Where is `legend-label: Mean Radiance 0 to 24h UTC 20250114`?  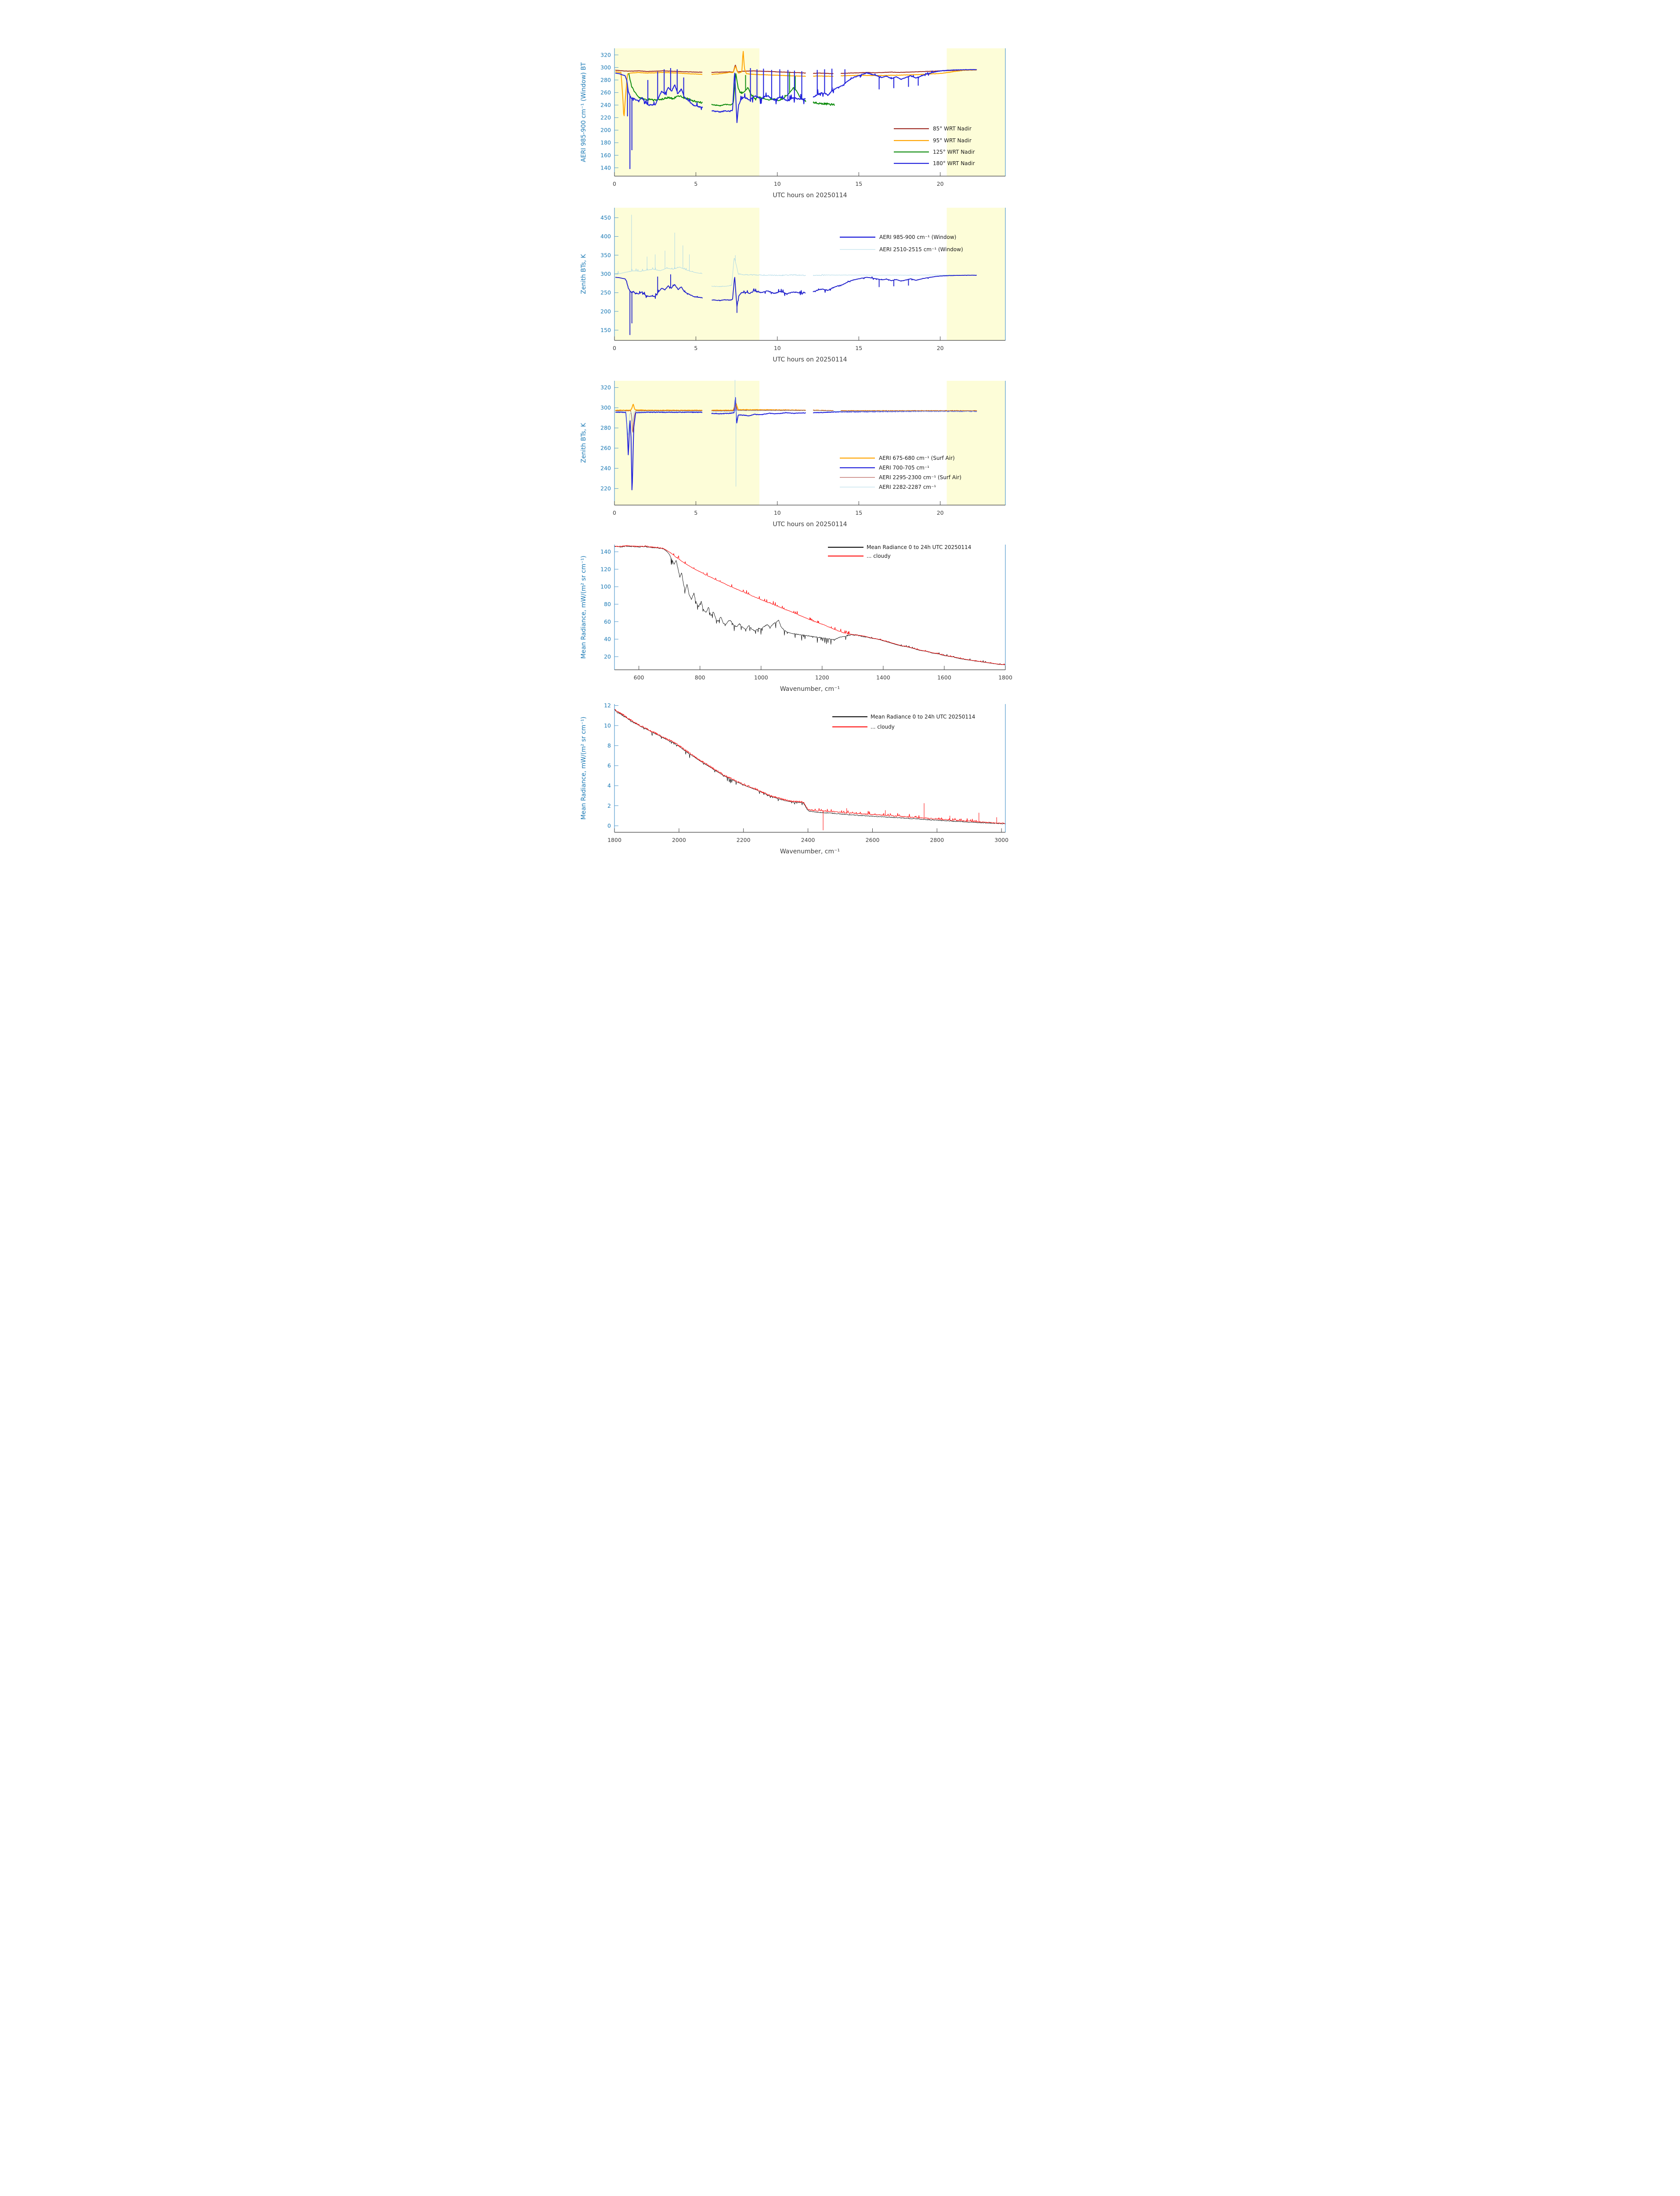 legend-label: Mean Radiance 0 to 24h UTC 20250114 is located at coordinates (919, 547).